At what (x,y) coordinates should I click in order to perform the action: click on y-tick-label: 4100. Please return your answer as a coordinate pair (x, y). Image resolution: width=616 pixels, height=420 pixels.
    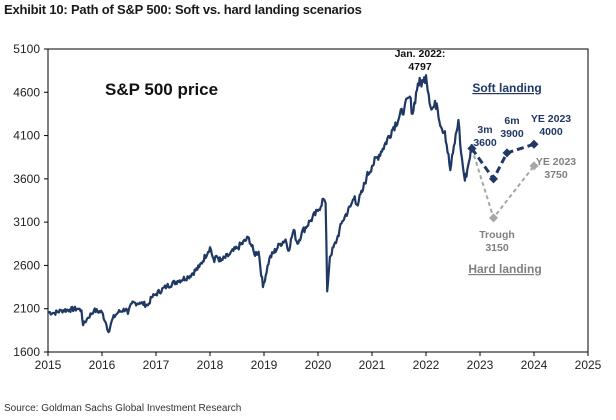
    Looking at the image, I should click on (26, 136).